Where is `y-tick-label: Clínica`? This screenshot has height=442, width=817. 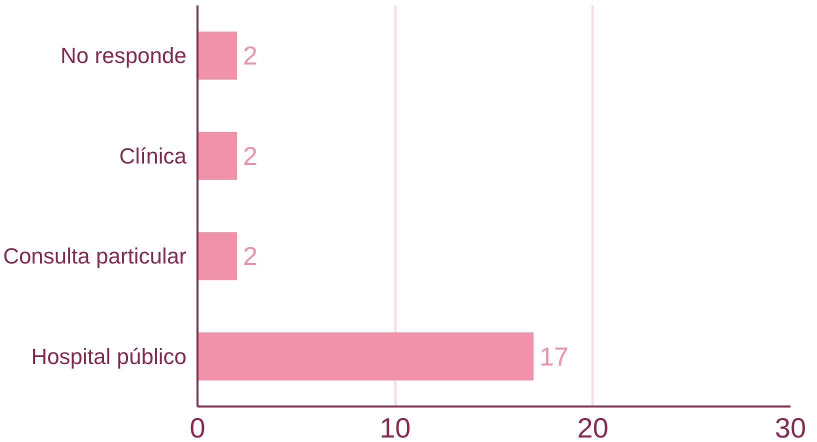
y-tick-label: Clínica is located at coordinates (153, 155).